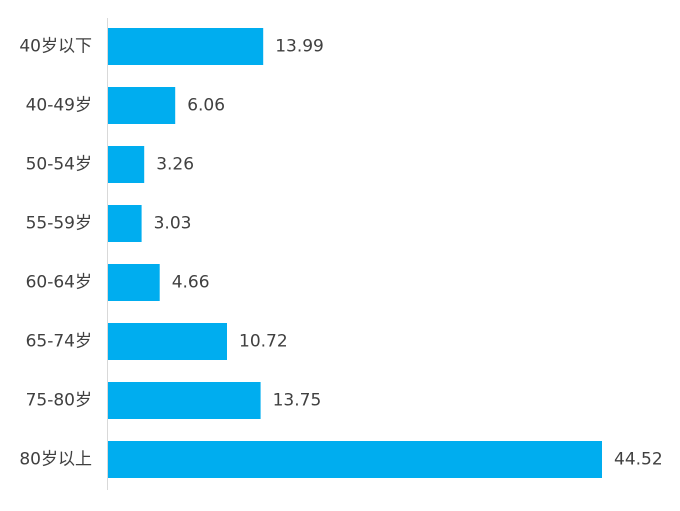  What do you see at coordinates (59, 401) in the screenshot?
I see `category-label-6: 75-80岁` at bounding box center [59, 401].